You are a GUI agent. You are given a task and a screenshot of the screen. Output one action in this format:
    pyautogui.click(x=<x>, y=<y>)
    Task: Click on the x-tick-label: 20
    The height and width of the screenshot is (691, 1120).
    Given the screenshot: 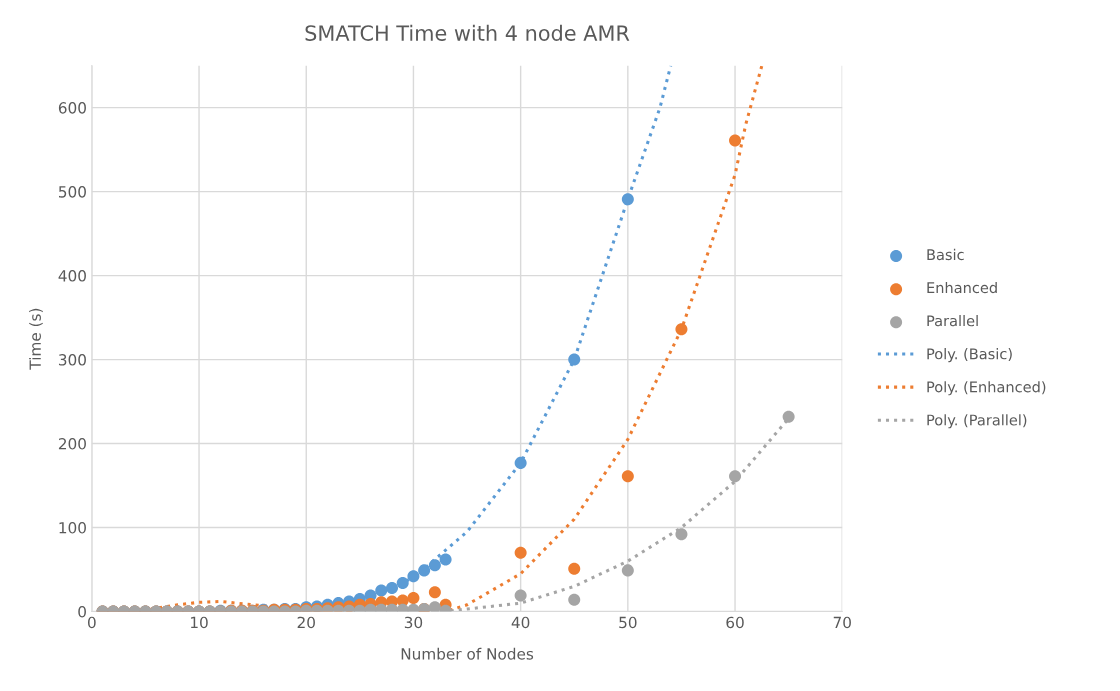 What is the action you would take?
    pyautogui.click(x=306, y=622)
    